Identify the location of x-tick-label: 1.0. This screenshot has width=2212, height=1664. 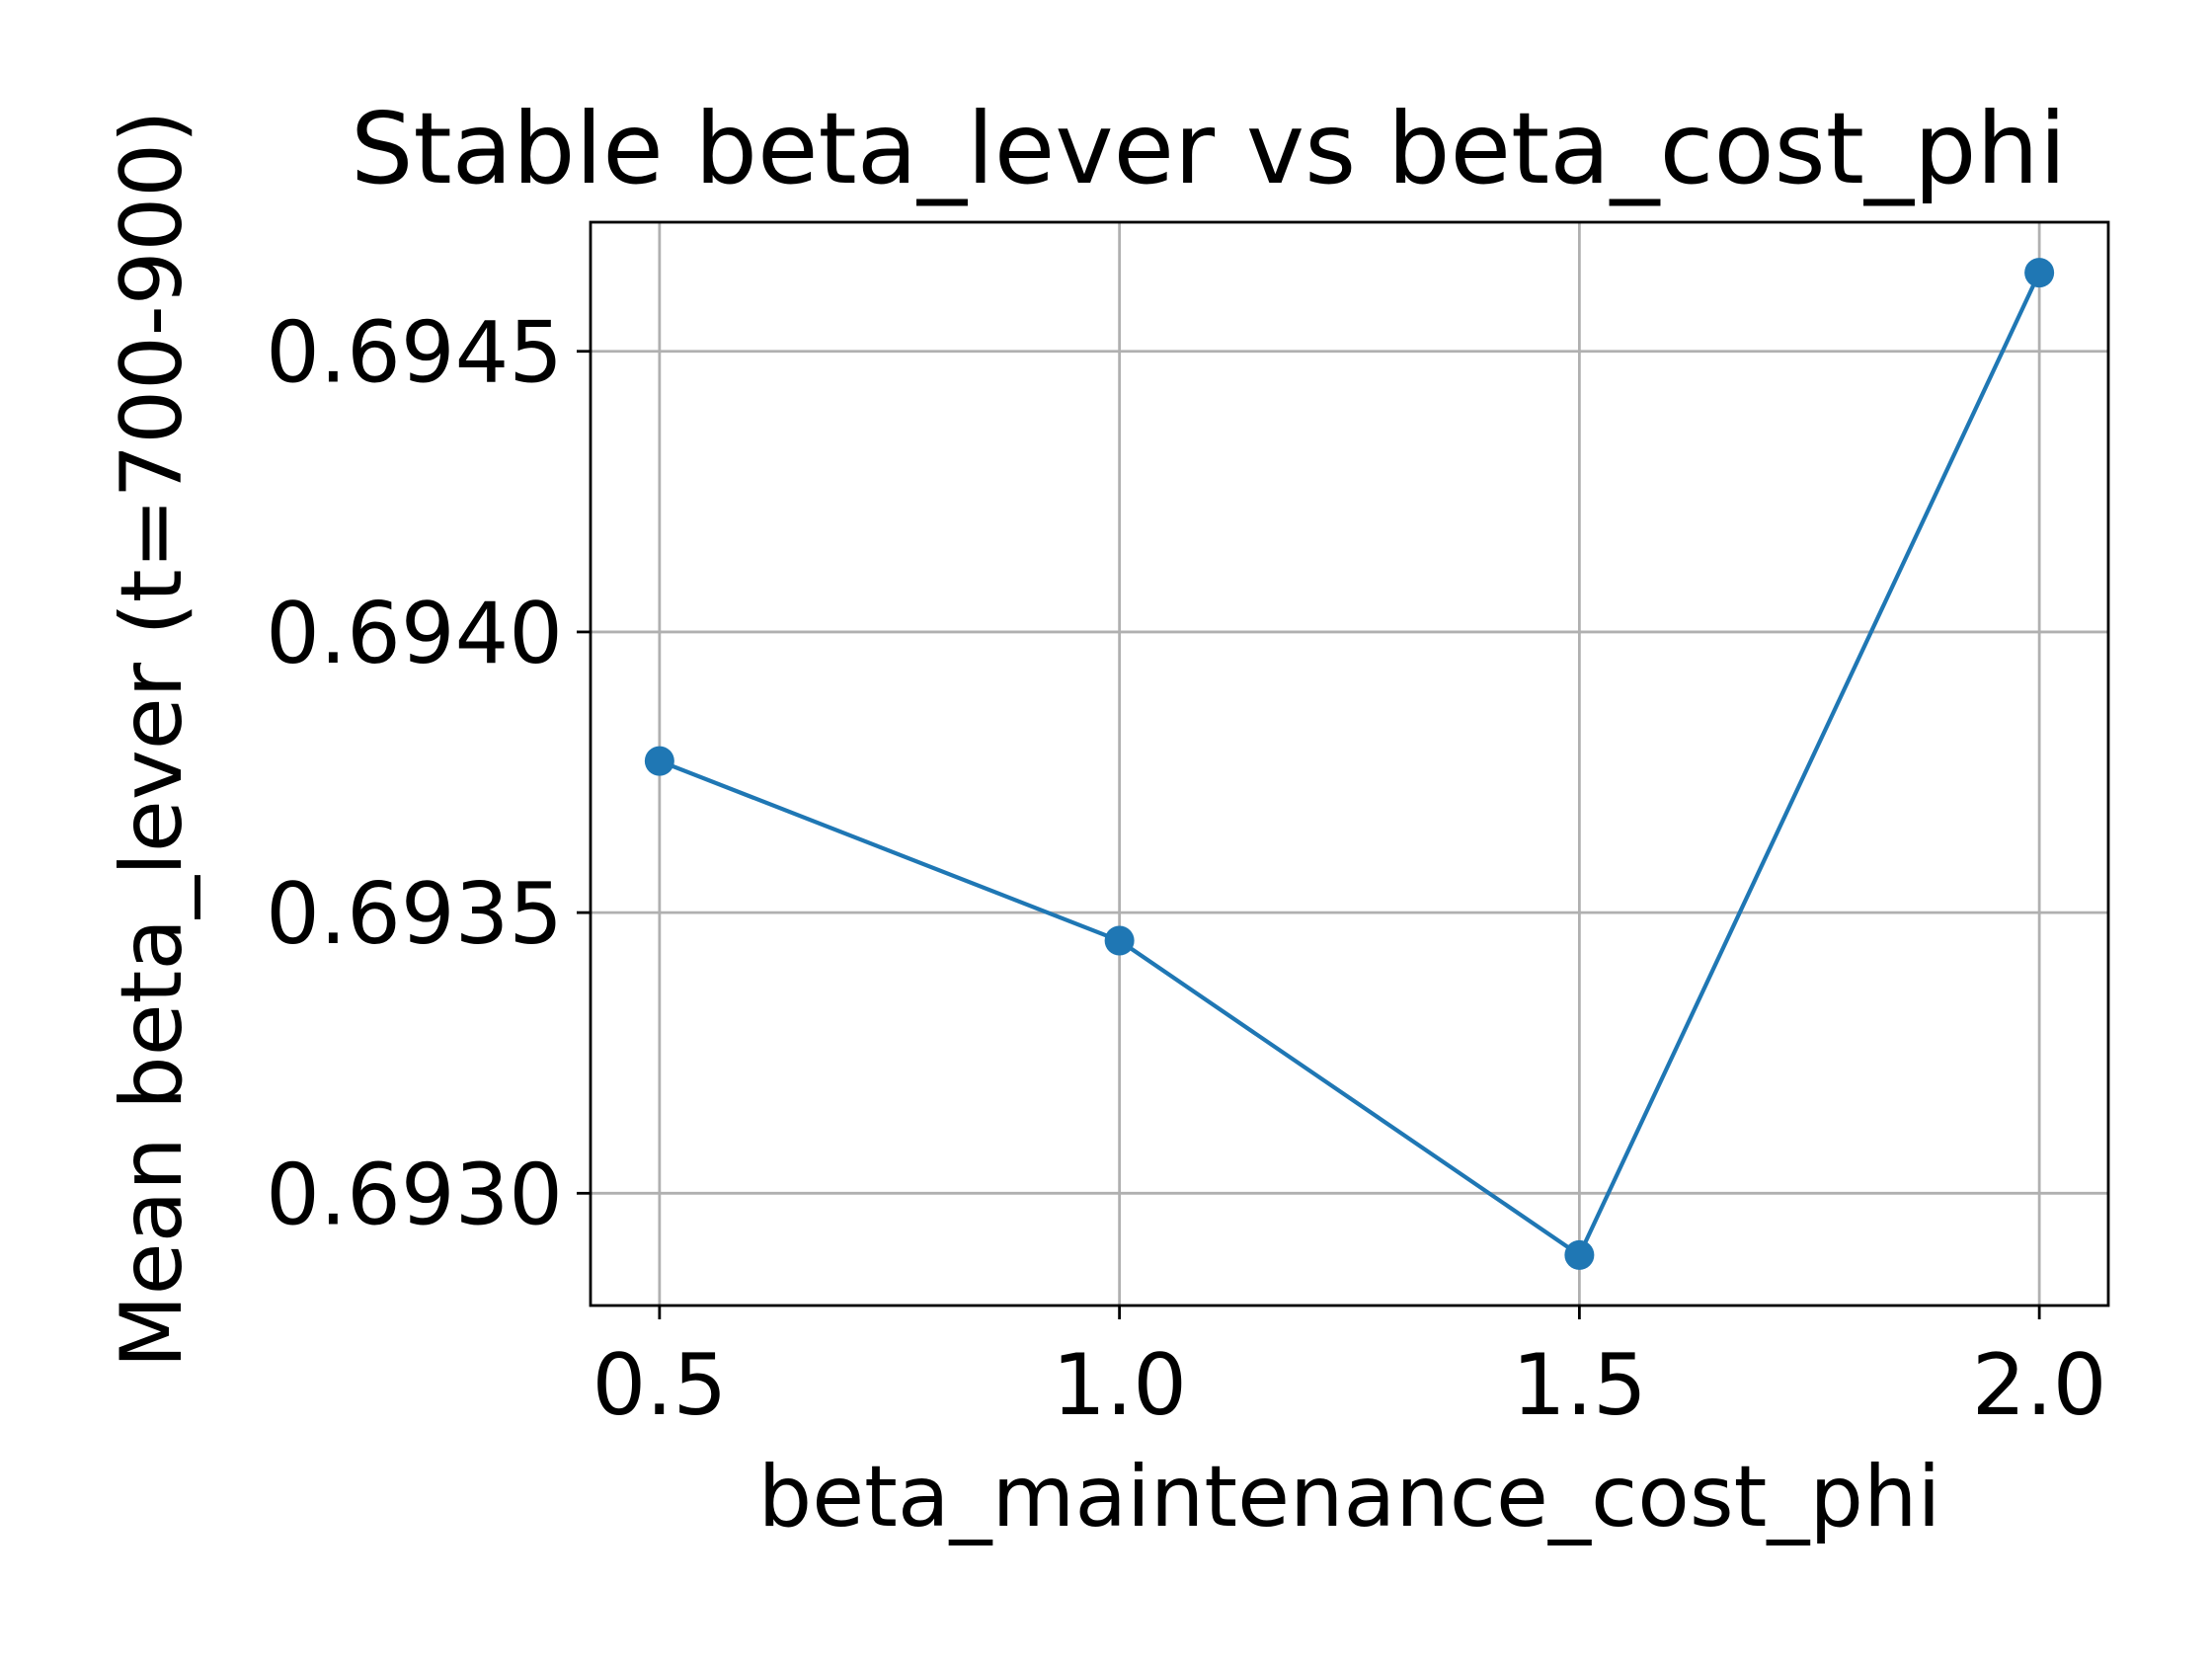
(1120, 1385).